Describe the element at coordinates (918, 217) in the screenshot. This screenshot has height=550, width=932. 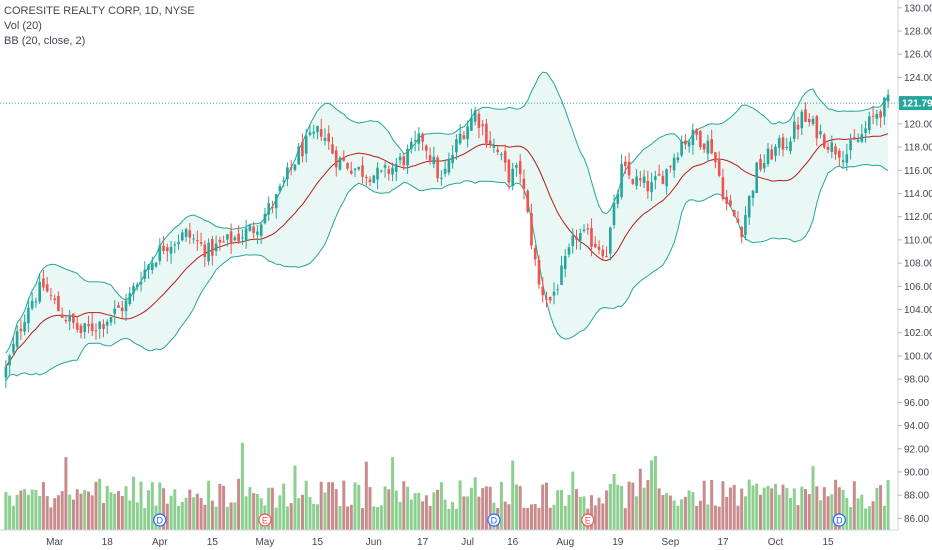
I see `price-axis-label: 112.00` at that location.